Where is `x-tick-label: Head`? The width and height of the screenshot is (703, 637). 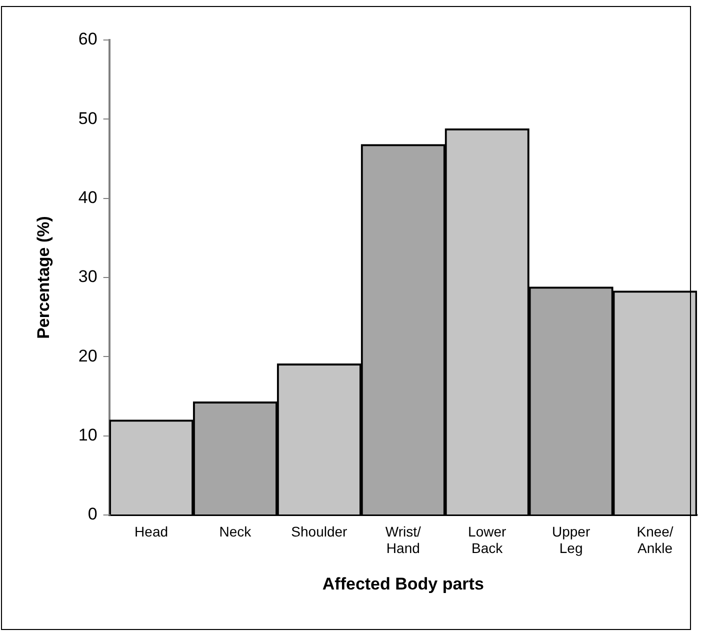
x-tick-label: Head is located at coordinates (151, 531).